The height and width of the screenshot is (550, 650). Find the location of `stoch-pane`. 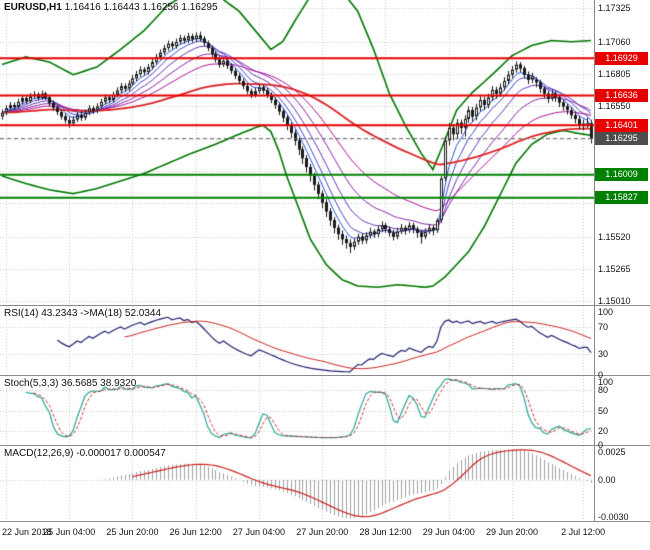

stoch-pane is located at coordinates (325, 411).